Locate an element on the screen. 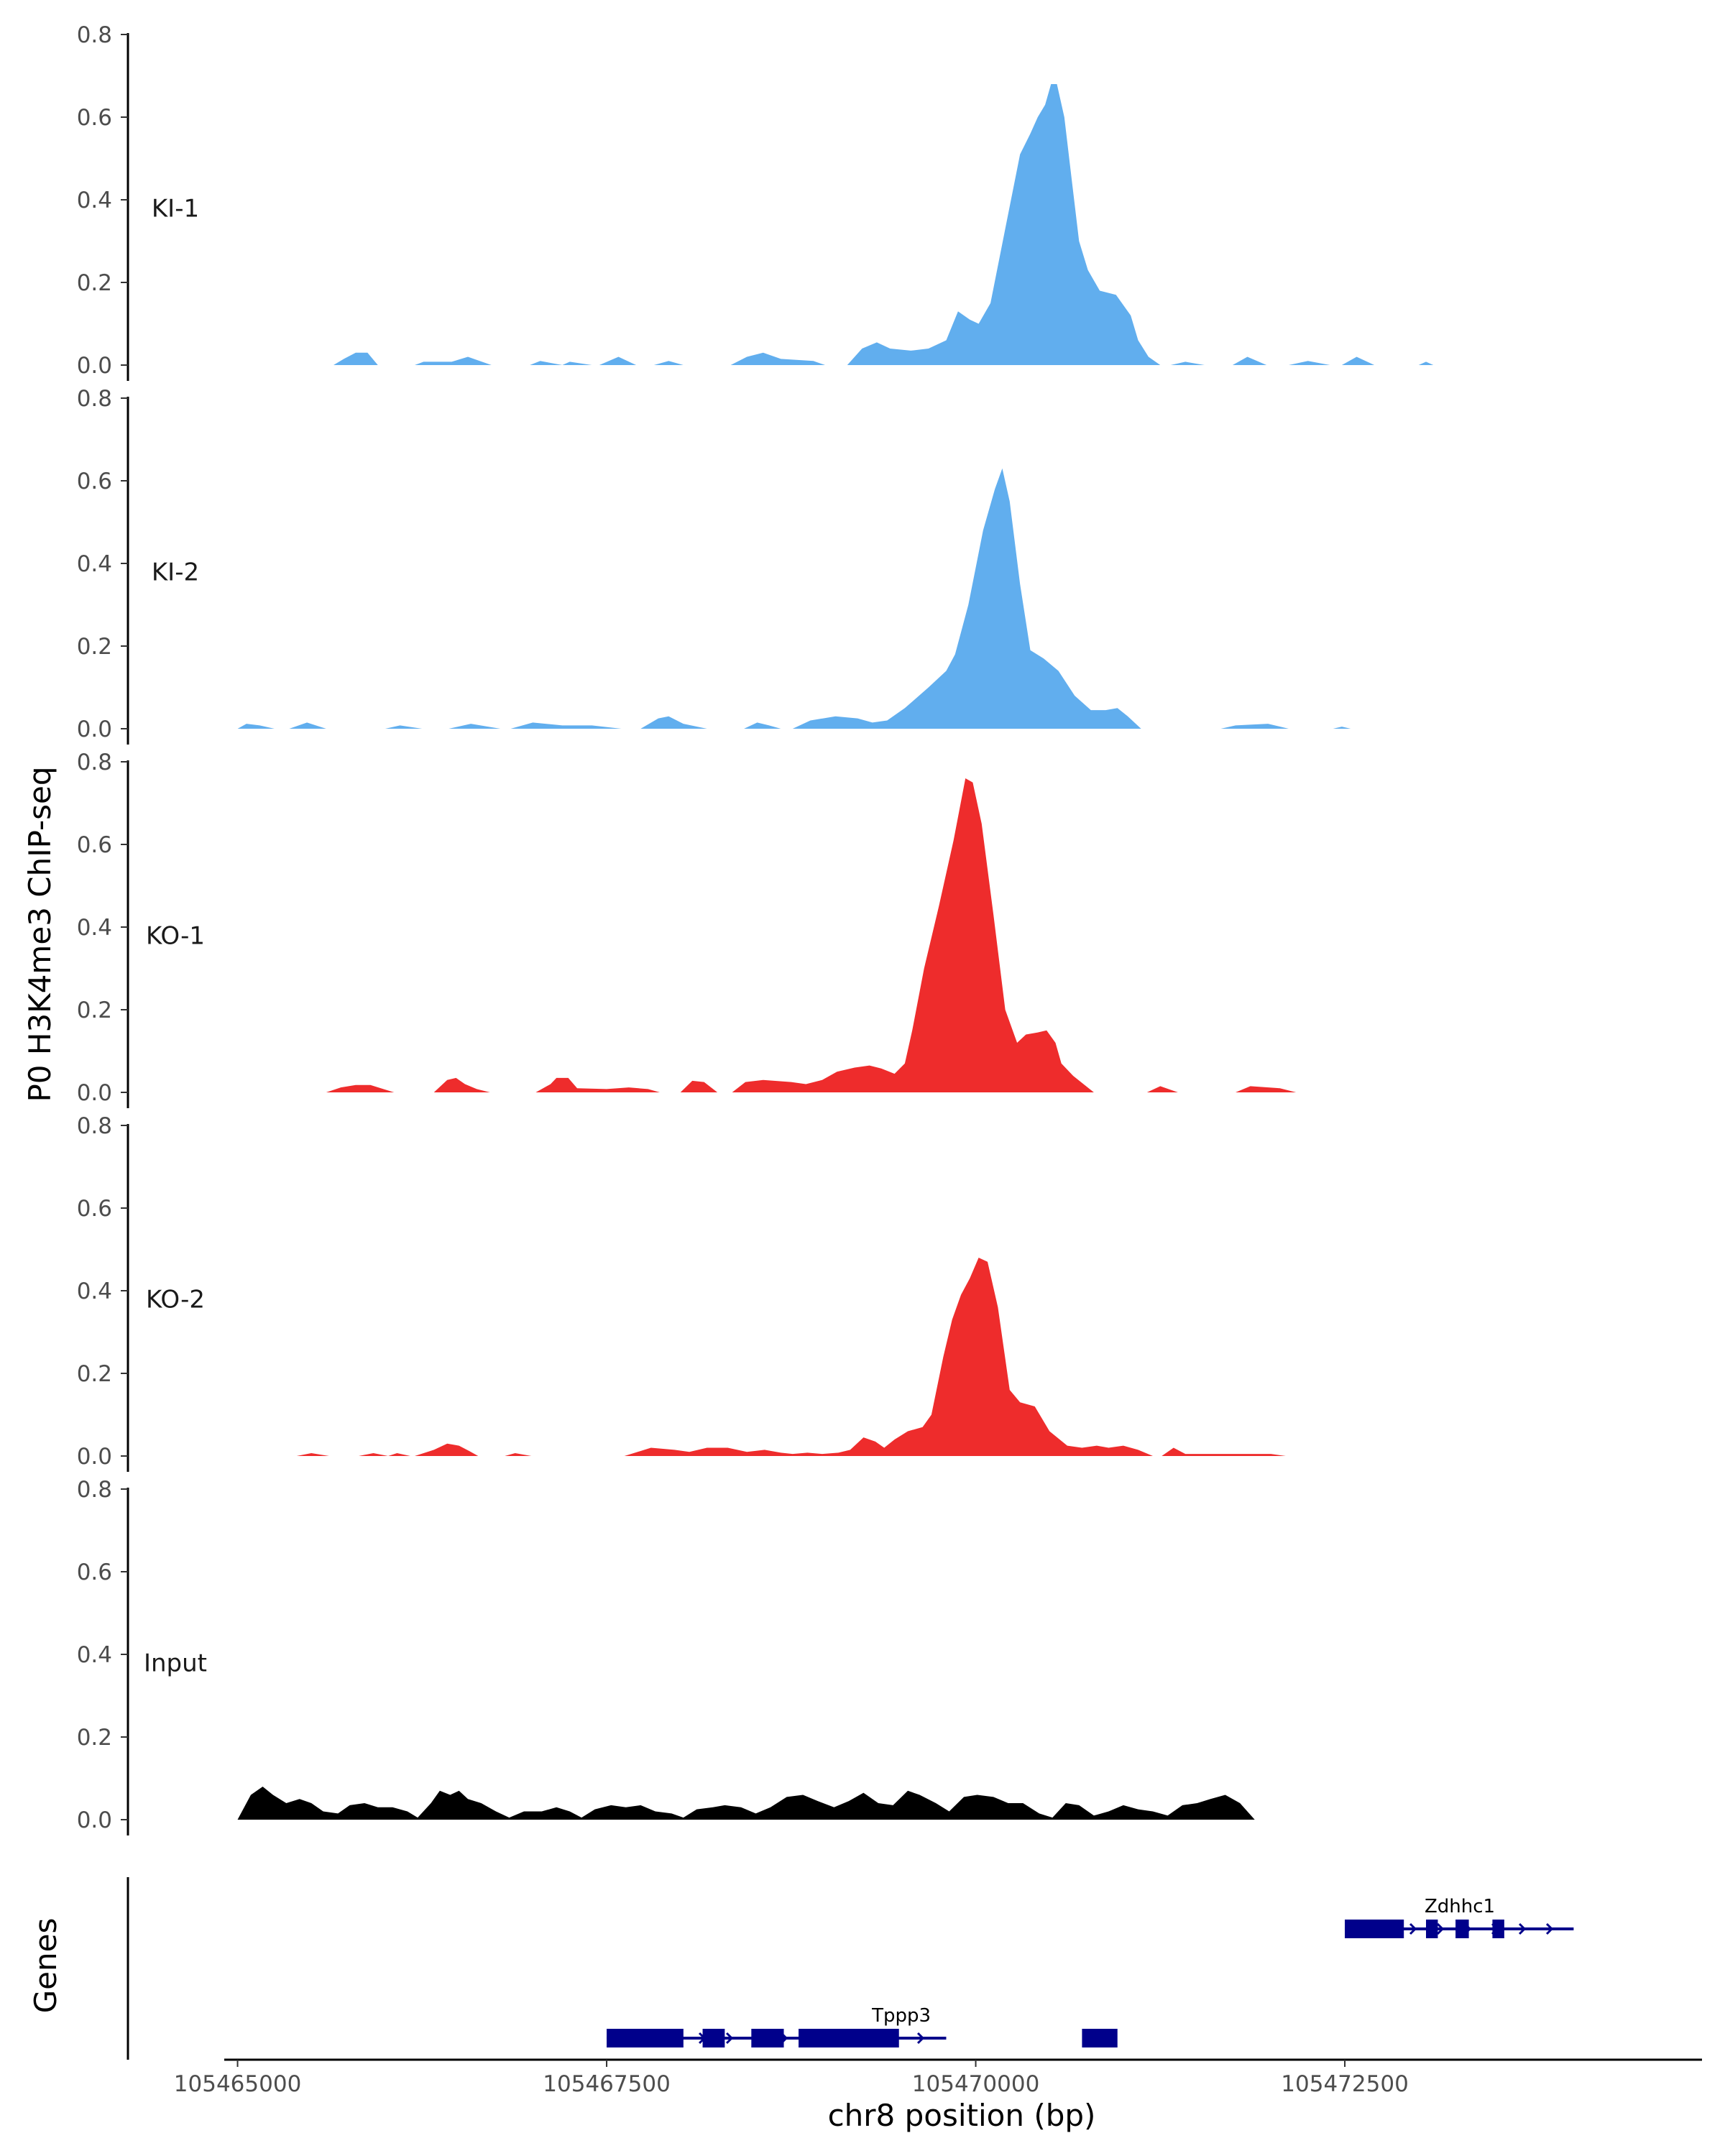 This screenshot has height=2156, width=1725. track-ko-1: 0.0 0.2 0.4 0.6 0.8 KO-1 is located at coordinates (687, 929).